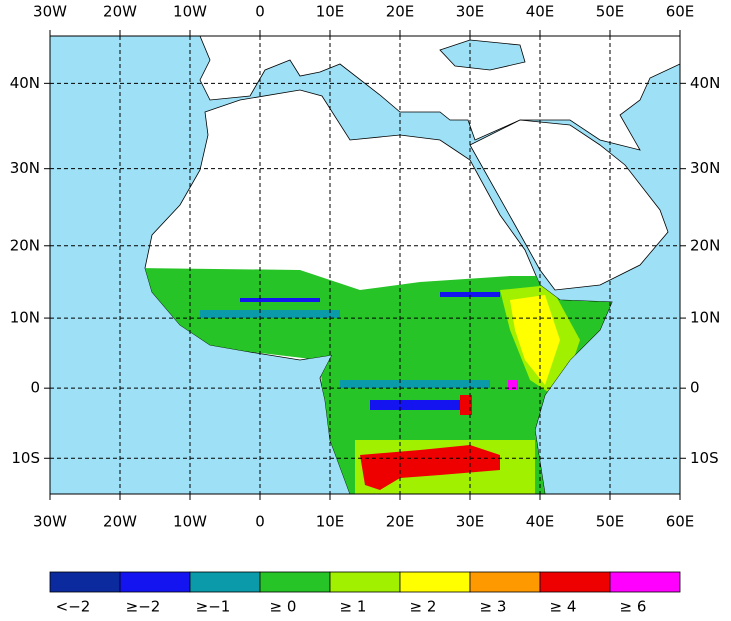 This screenshot has height=621, width=731. Describe the element at coordinates (213, 607) in the screenshot. I see `legend-label: ≥−1` at that location.